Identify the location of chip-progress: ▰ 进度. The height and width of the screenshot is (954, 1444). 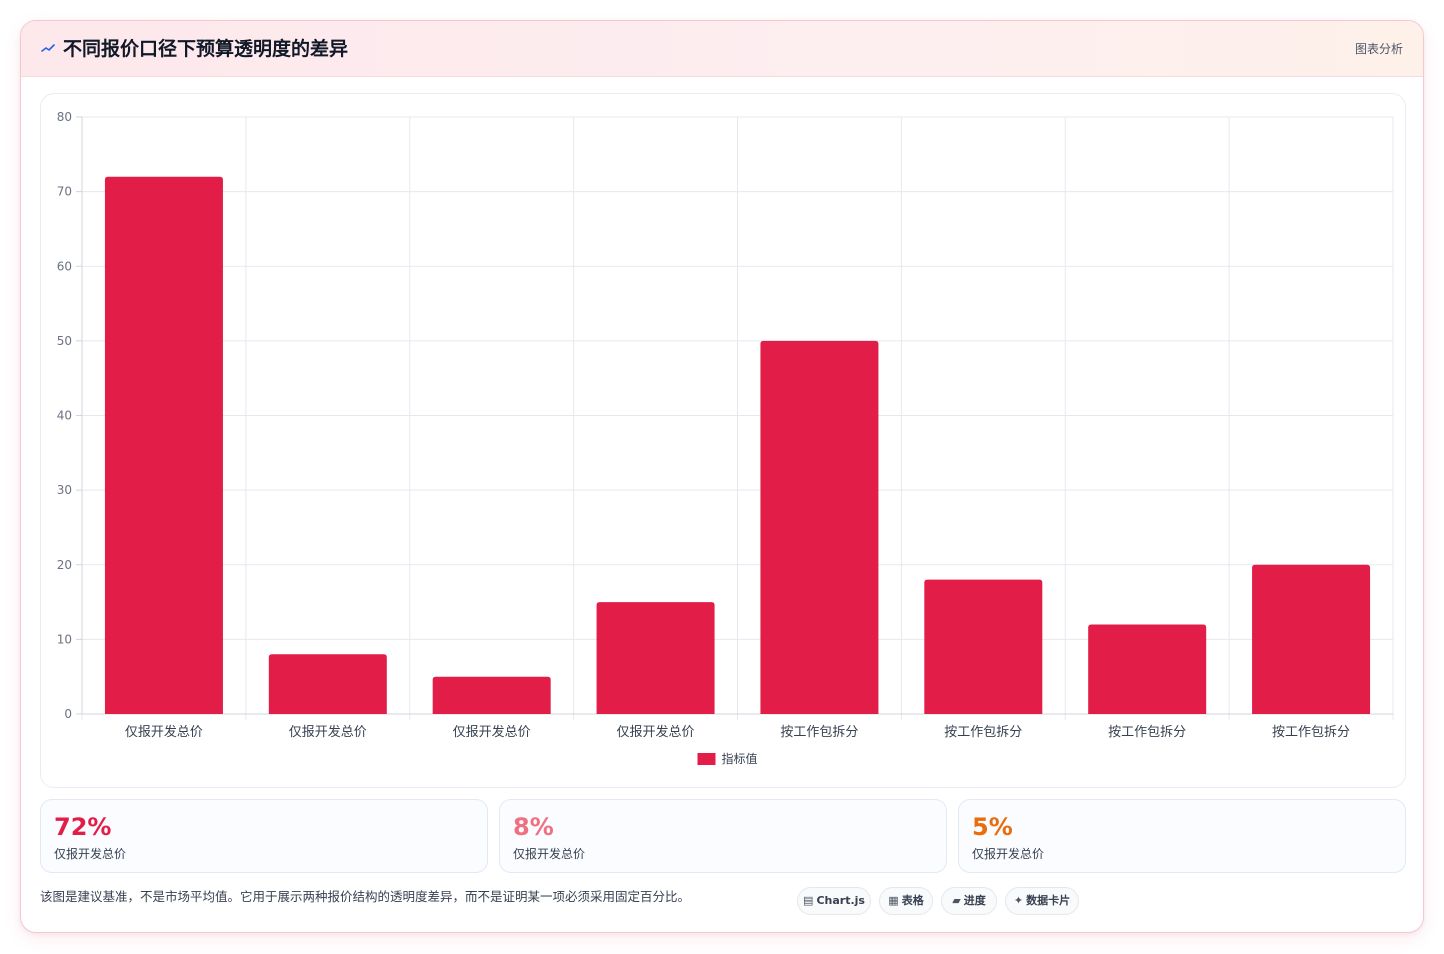
(969, 901).